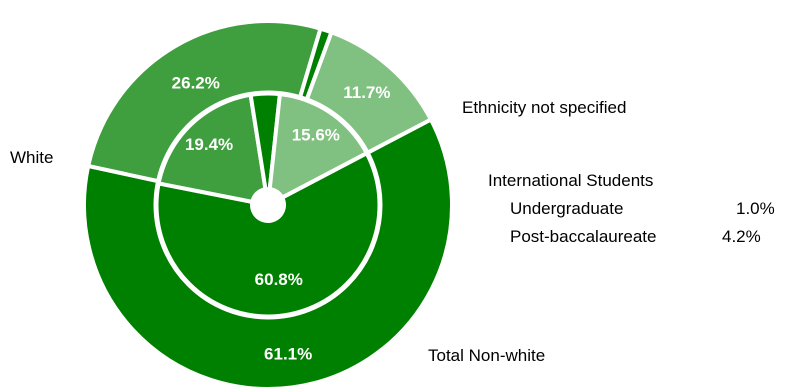 This screenshot has height=390, width=796. What do you see at coordinates (209, 144) in the screenshot?
I see `inner-value-label-total-non-white: 19.4%` at bounding box center [209, 144].